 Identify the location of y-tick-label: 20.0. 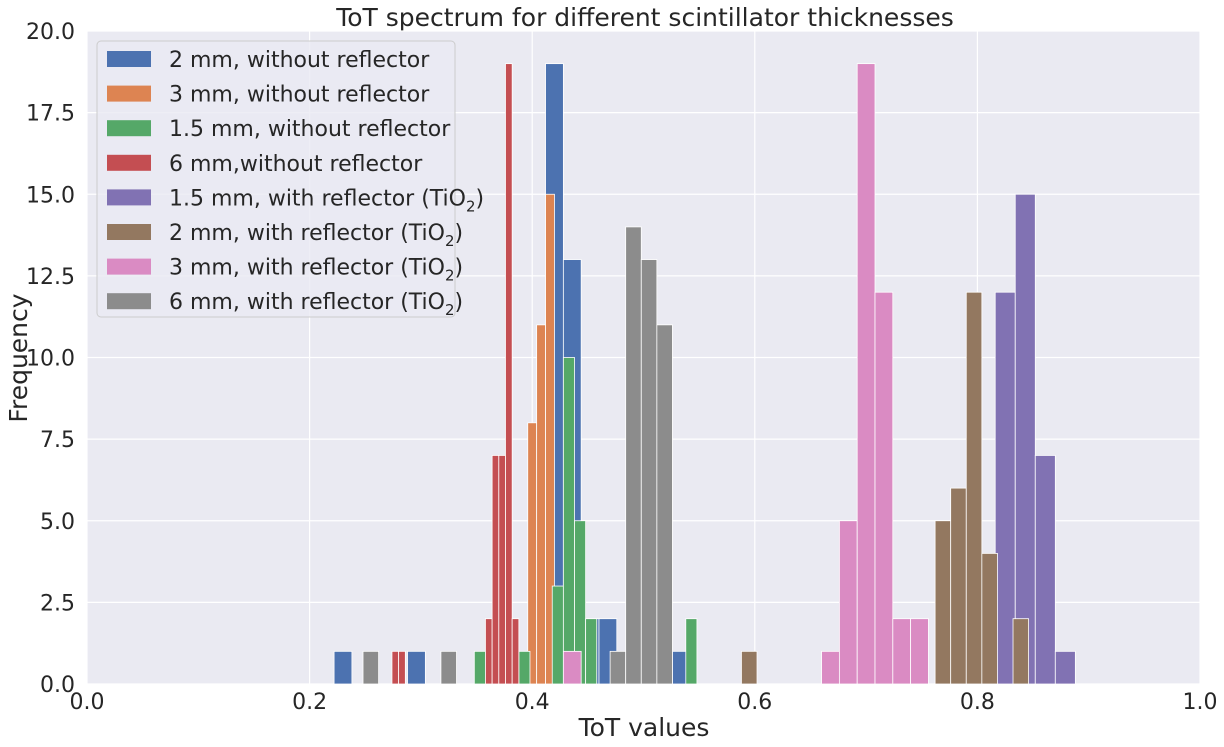
(50, 32).